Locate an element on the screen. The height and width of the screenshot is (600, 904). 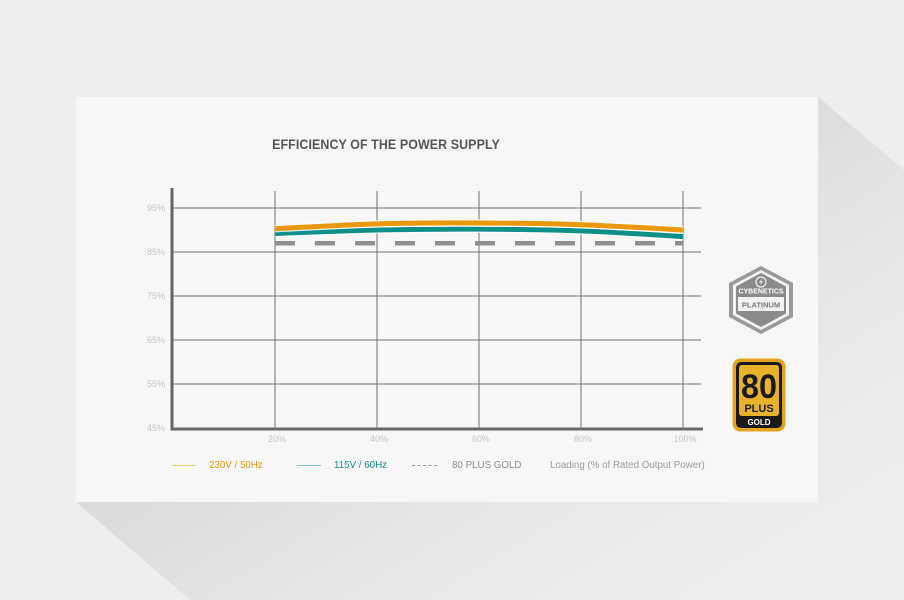
y-tick-label: 95% is located at coordinates (156, 208).